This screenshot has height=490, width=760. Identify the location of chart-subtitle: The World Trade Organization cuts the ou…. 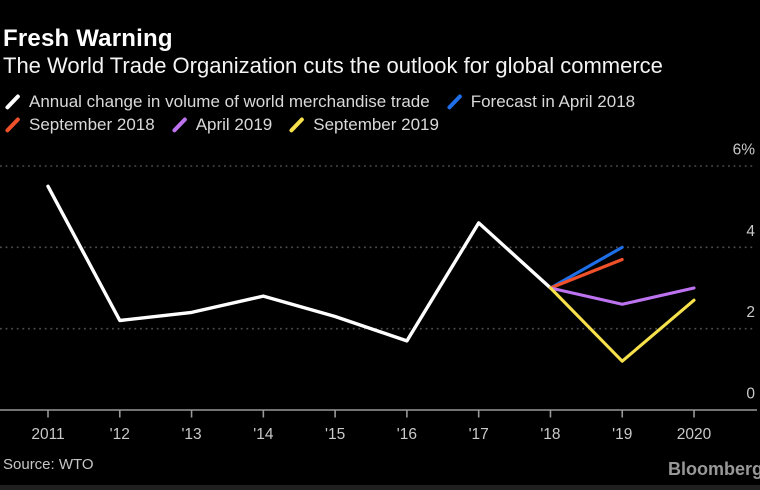
(333, 65).